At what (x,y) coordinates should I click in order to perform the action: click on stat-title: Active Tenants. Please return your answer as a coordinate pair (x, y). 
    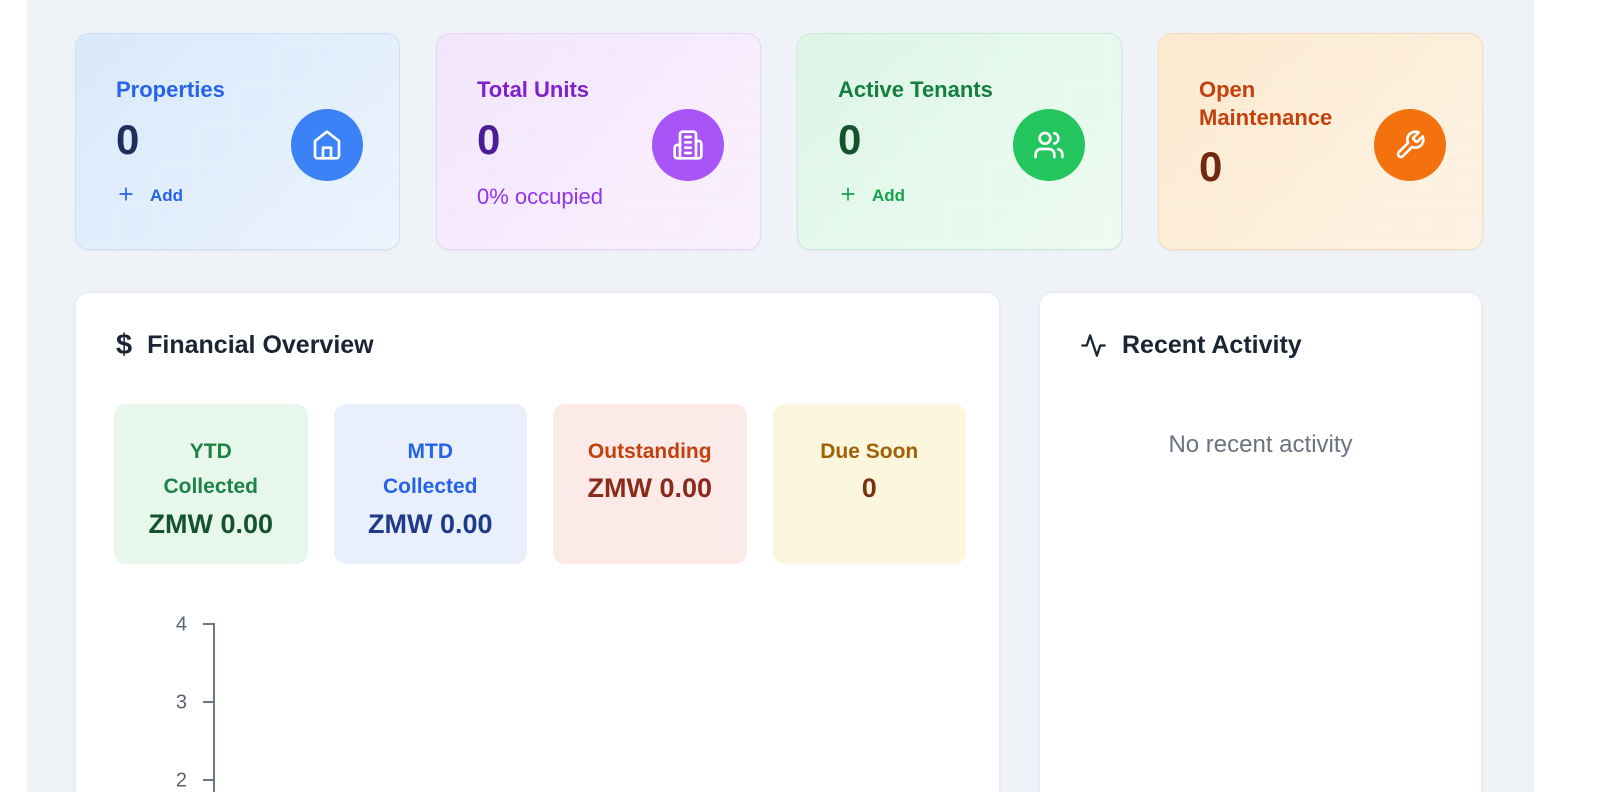
    Looking at the image, I should click on (915, 89).